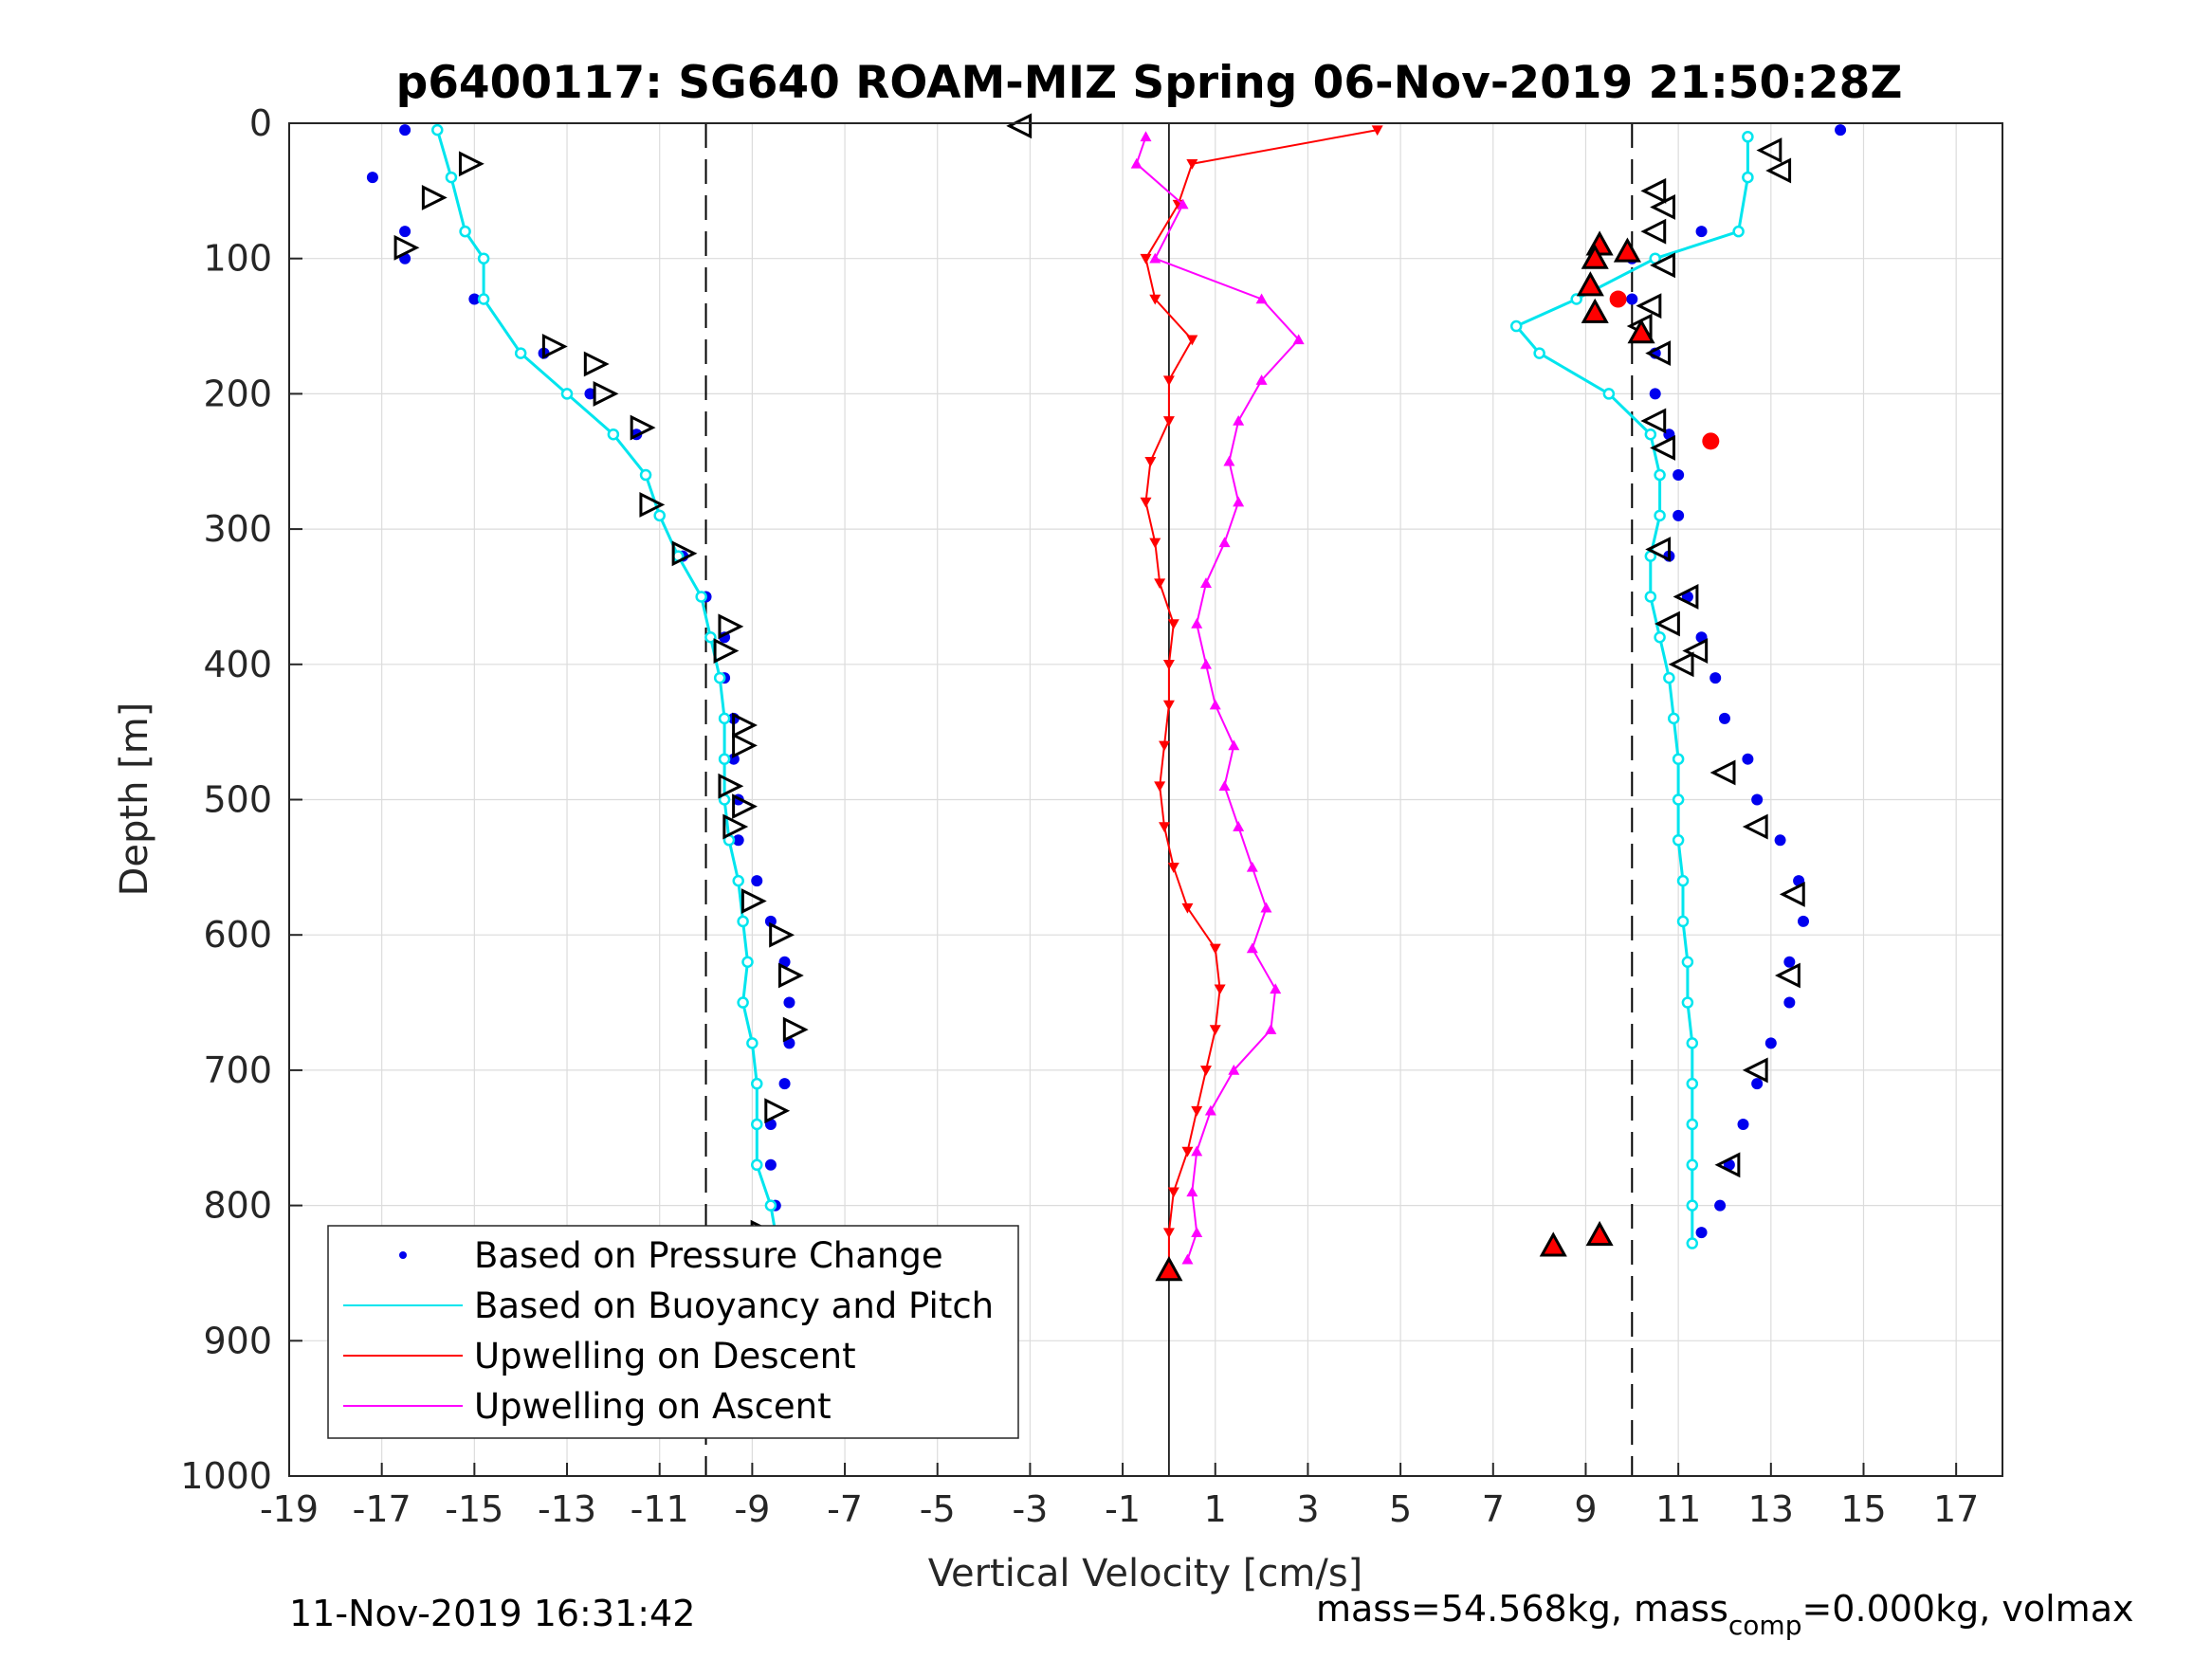 This screenshot has height=1659, width=2212. Describe the element at coordinates (1119, 1496) in the screenshot. I see `x-axis-ticks: -19 -17 -15 -13 -11 -9 -7 -5 -3 -1 1 3 5 7 9 11 13 15 17` at that location.